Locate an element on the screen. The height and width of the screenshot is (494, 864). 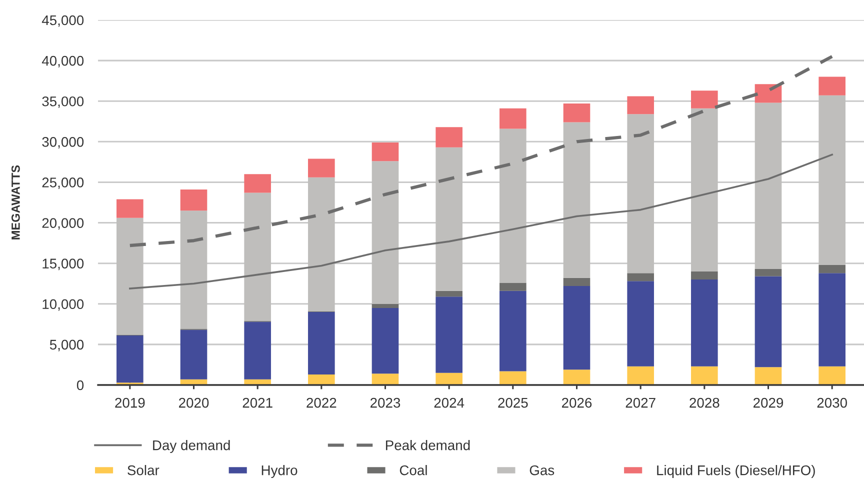
x-tick-label: 2029 is located at coordinates (769, 403).